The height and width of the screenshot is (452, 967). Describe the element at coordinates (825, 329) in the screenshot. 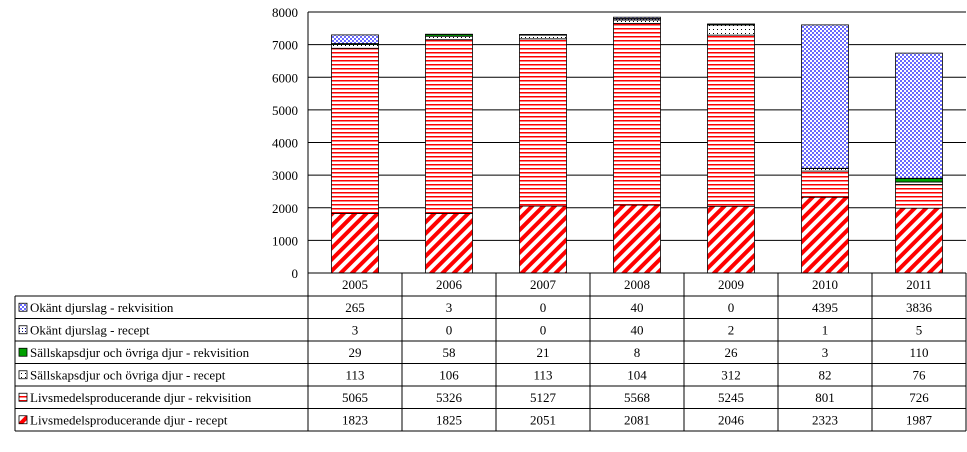

I see `data-label: 1` at that location.